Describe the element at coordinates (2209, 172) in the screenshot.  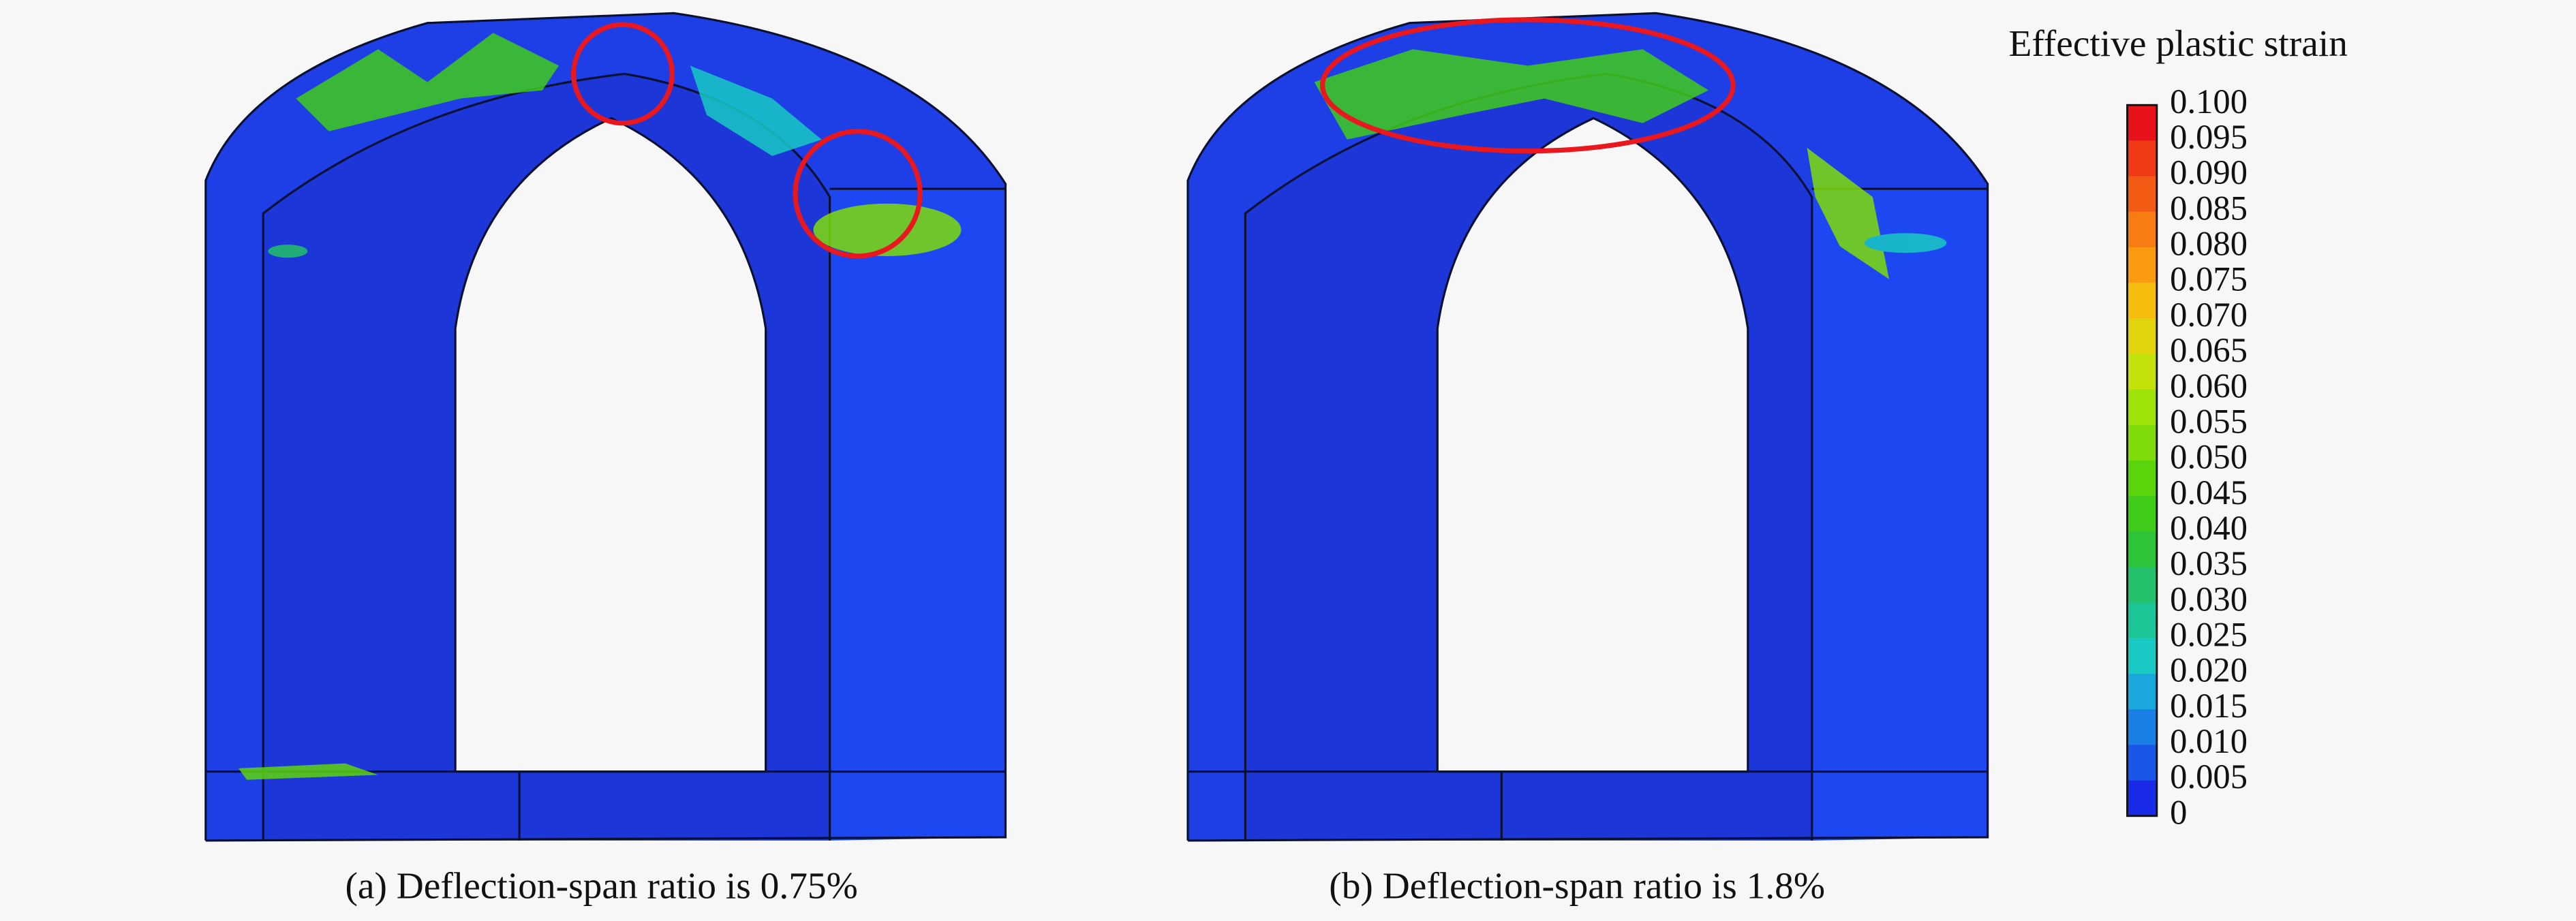
I see `legend-label: 0.090` at that location.